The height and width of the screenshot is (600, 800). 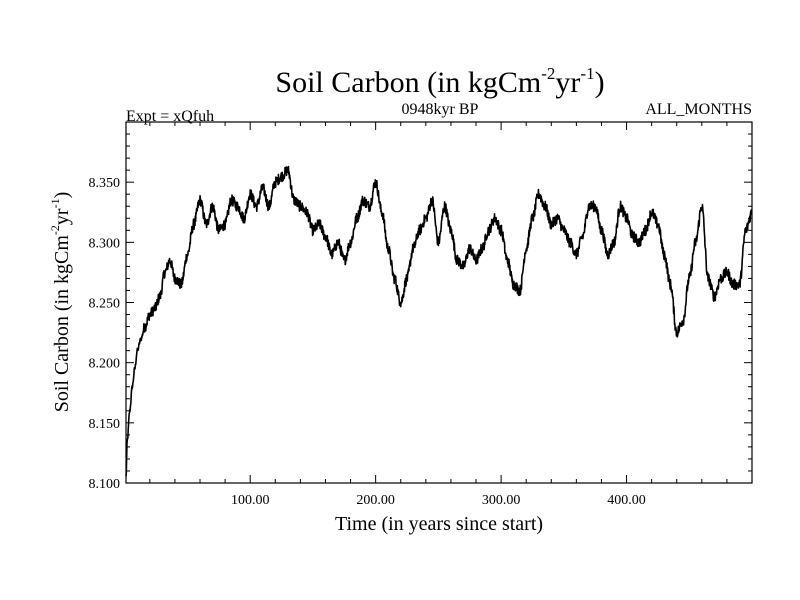 What do you see at coordinates (105, 243) in the screenshot?
I see `y-tick-label: 8.300` at bounding box center [105, 243].